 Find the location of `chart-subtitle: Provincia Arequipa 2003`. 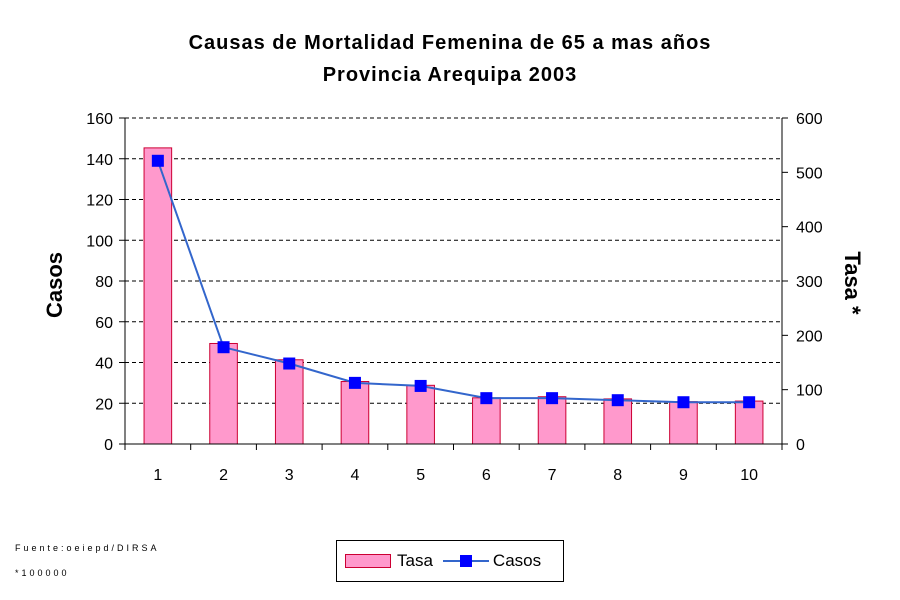

chart-subtitle: Provincia Arequipa 2003 is located at coordinates (450, 75).